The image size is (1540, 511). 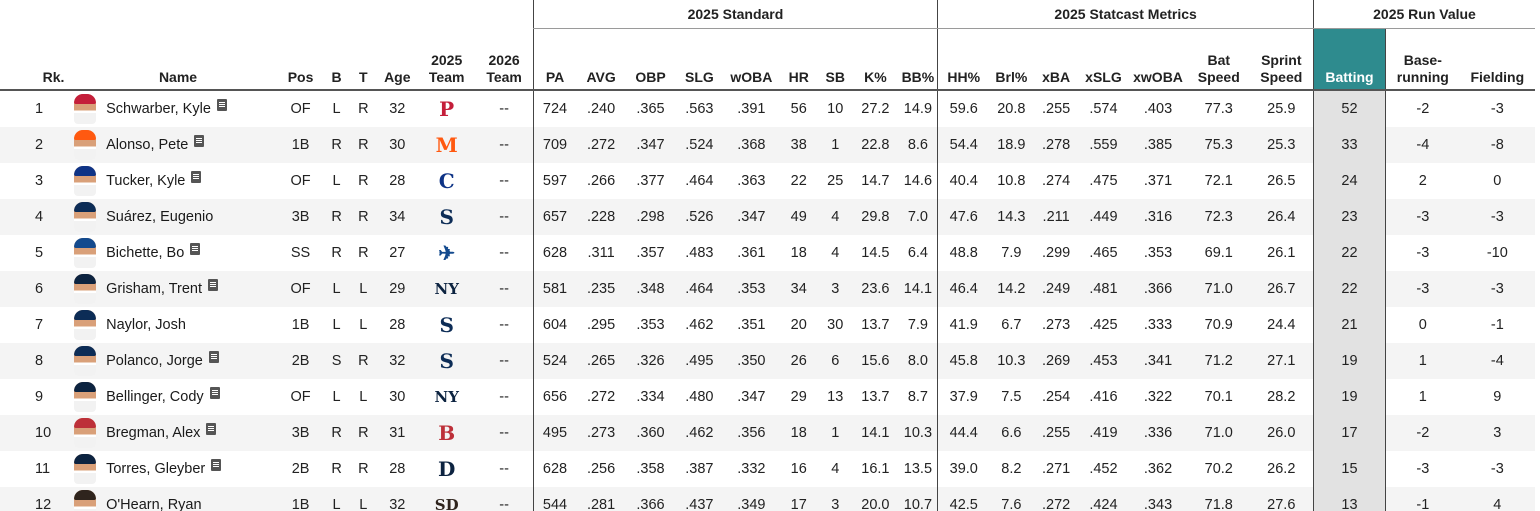 What do you see at coordinates (650, 109) in the screenshot?
I see `obp-cell: .365` at bounding box center [650, 109].